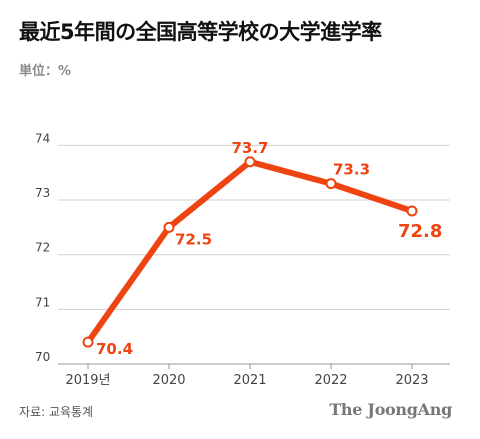  Describe the element at coordinates (168, 380) in the screenshot. I see `x-tick-label: 2020` at that location.